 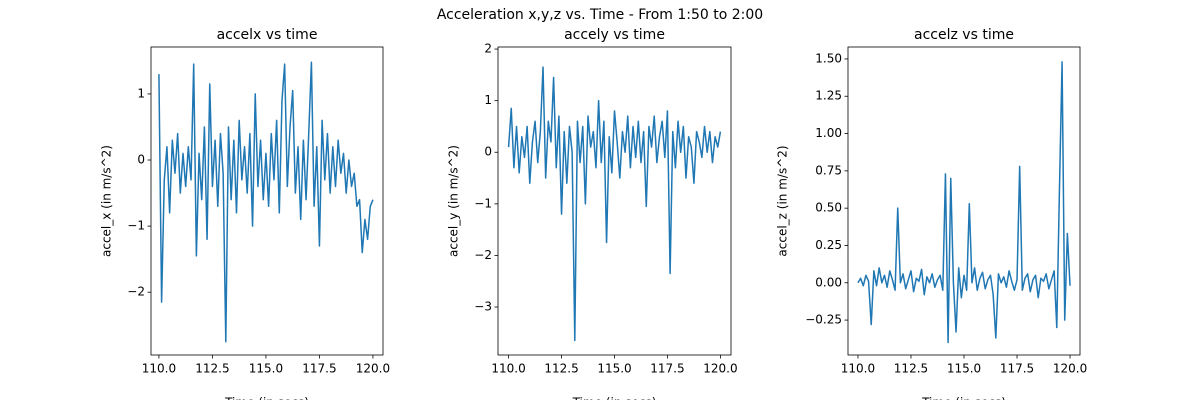 I want to click on y-tick-label: 0.75, so click(x=828, y=170).